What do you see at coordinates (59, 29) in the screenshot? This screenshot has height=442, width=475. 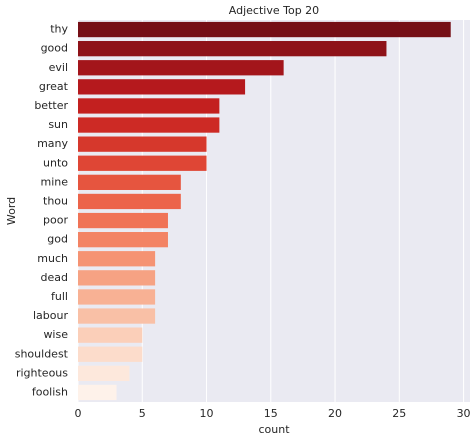 I see `y-tick-label: thy` at bounding box center [59, 29].